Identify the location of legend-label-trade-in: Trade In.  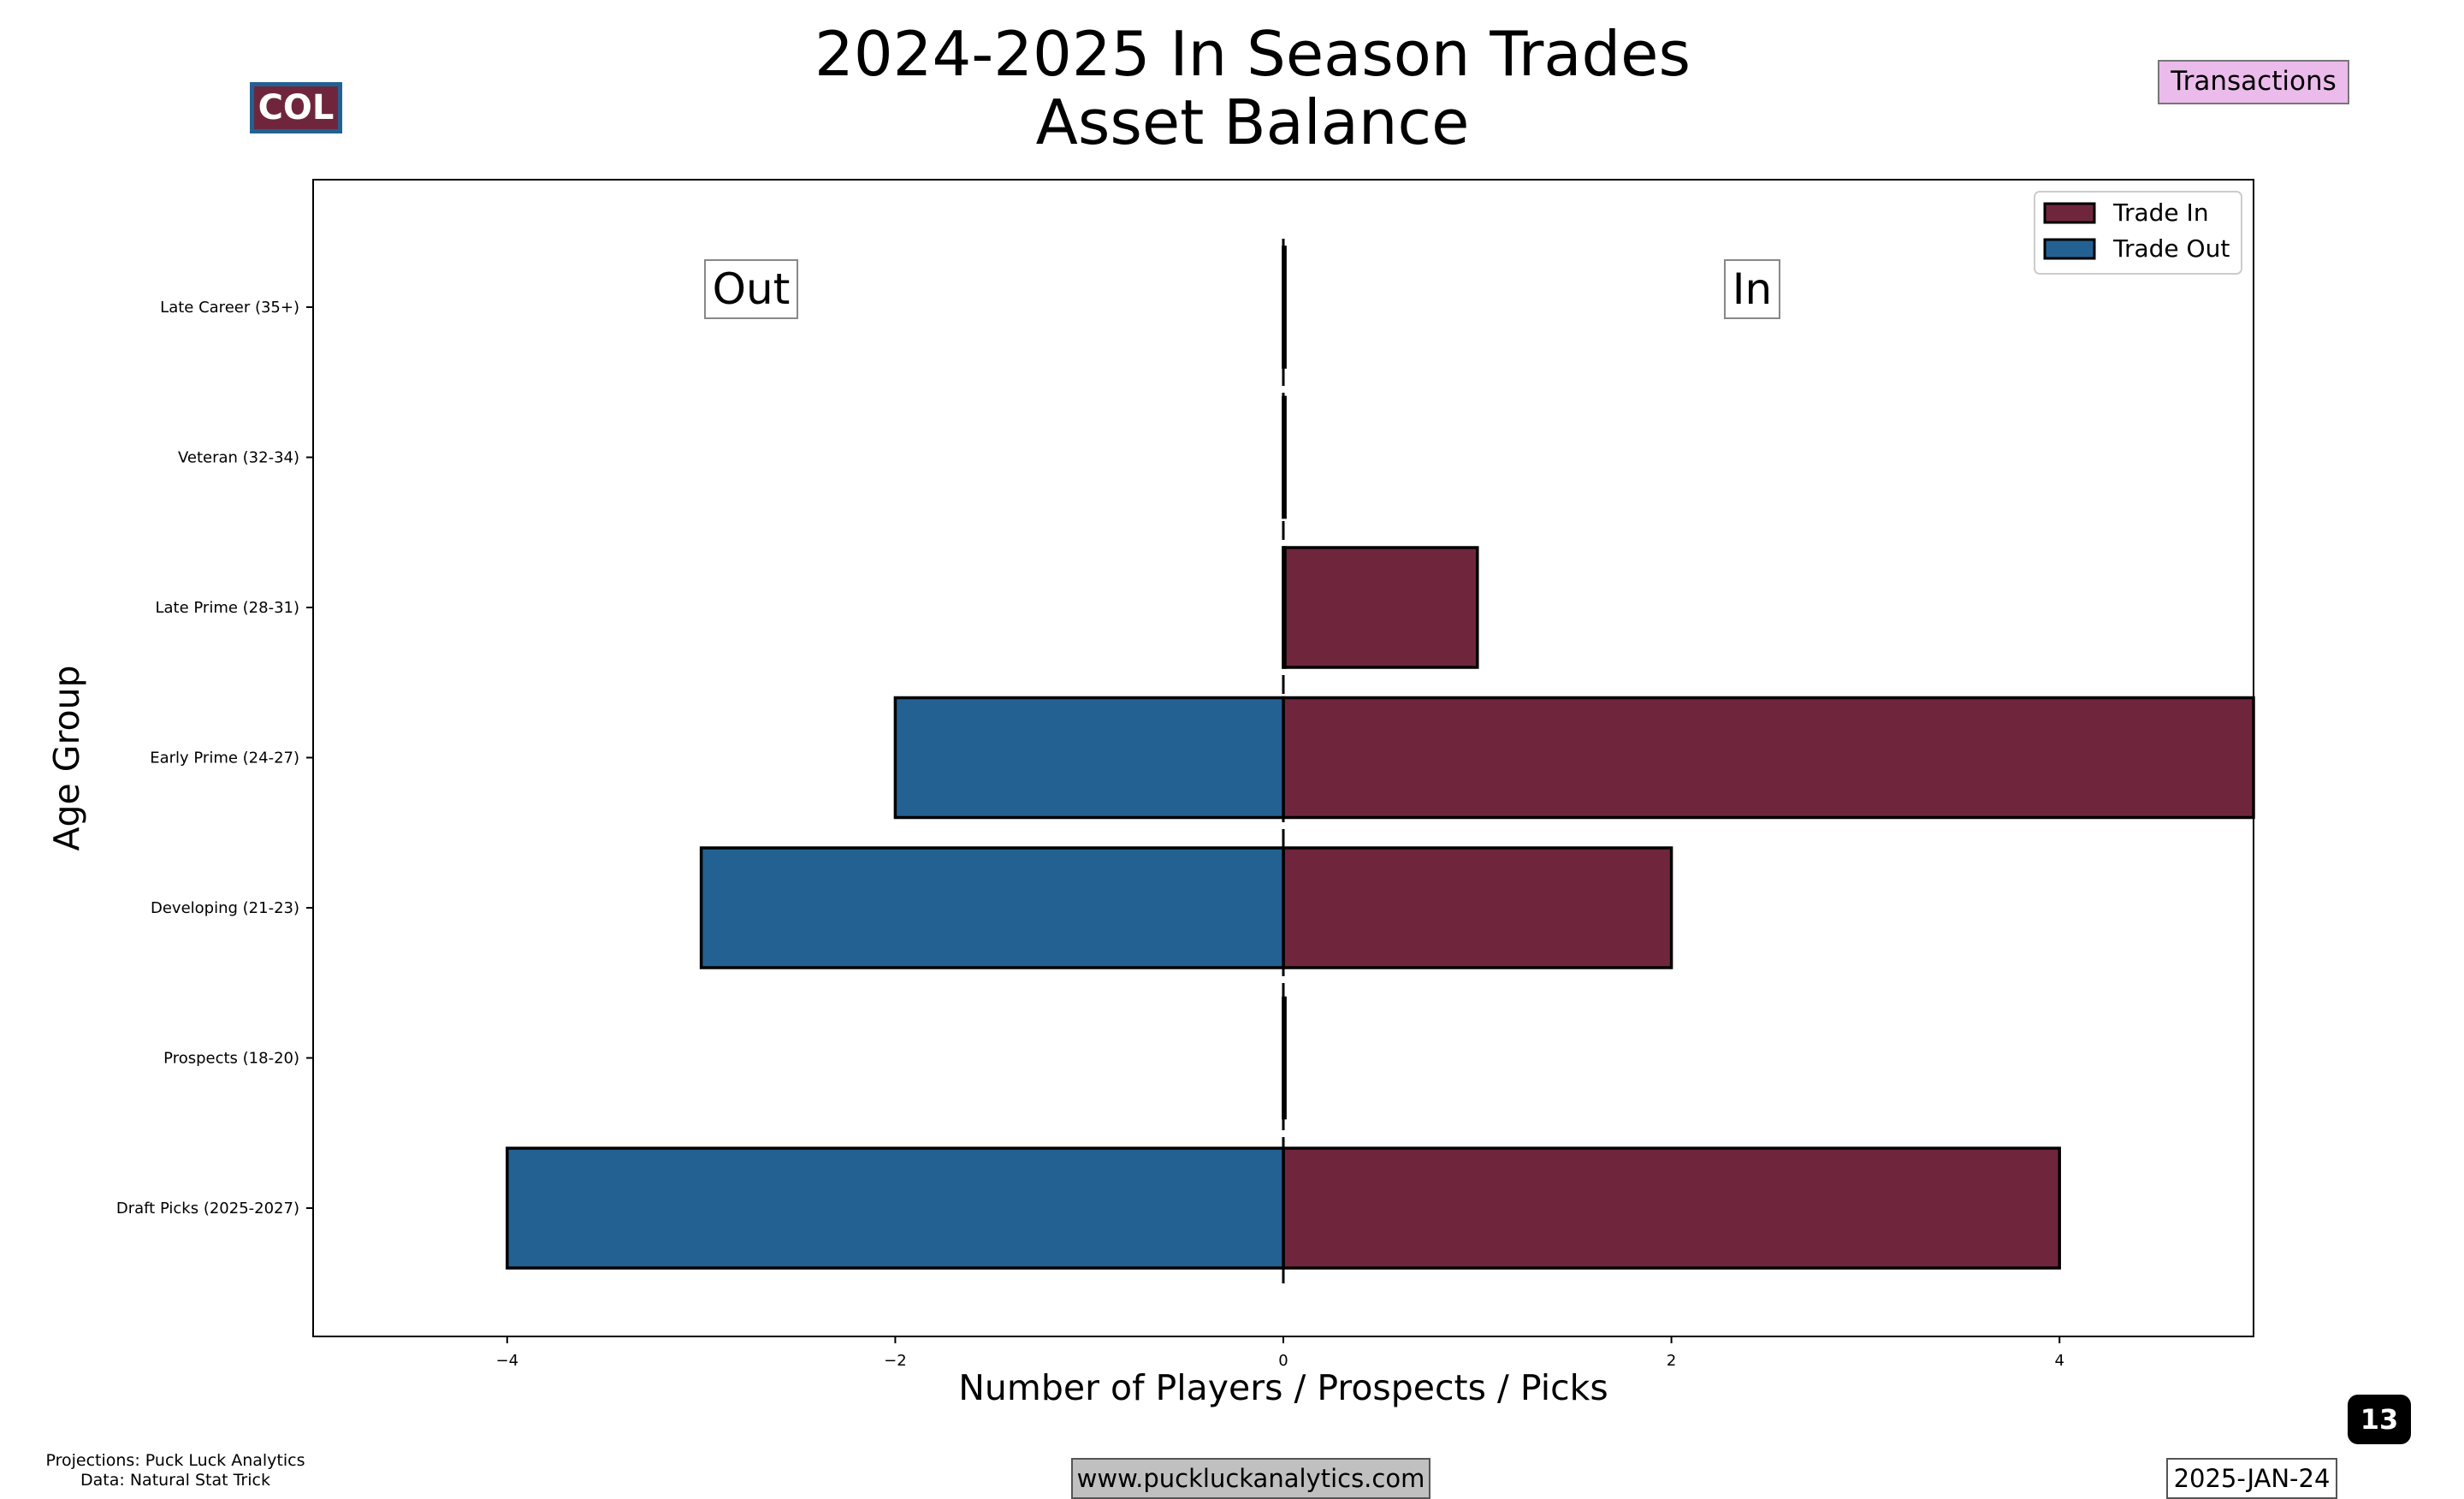
(2160, 213).